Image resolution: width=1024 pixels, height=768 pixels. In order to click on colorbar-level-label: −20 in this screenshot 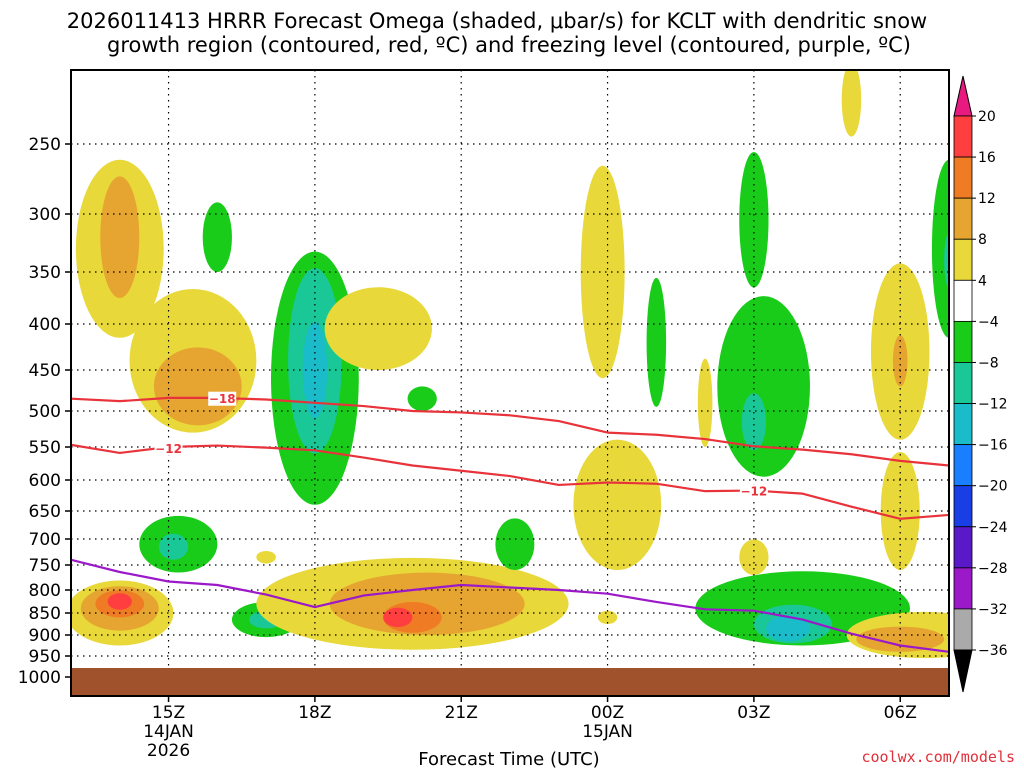, I will do `click(993, 487)`.